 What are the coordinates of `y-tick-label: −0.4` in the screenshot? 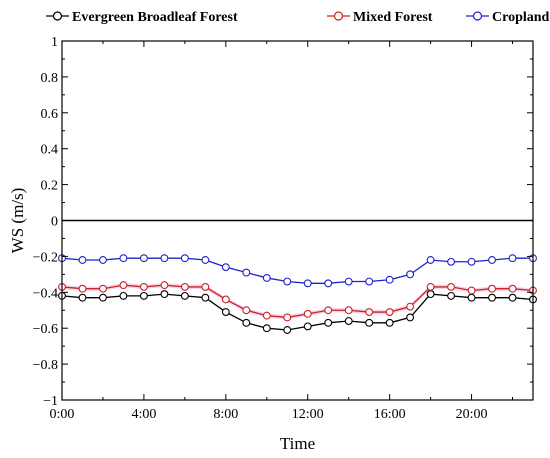 It's located at (45, 293).